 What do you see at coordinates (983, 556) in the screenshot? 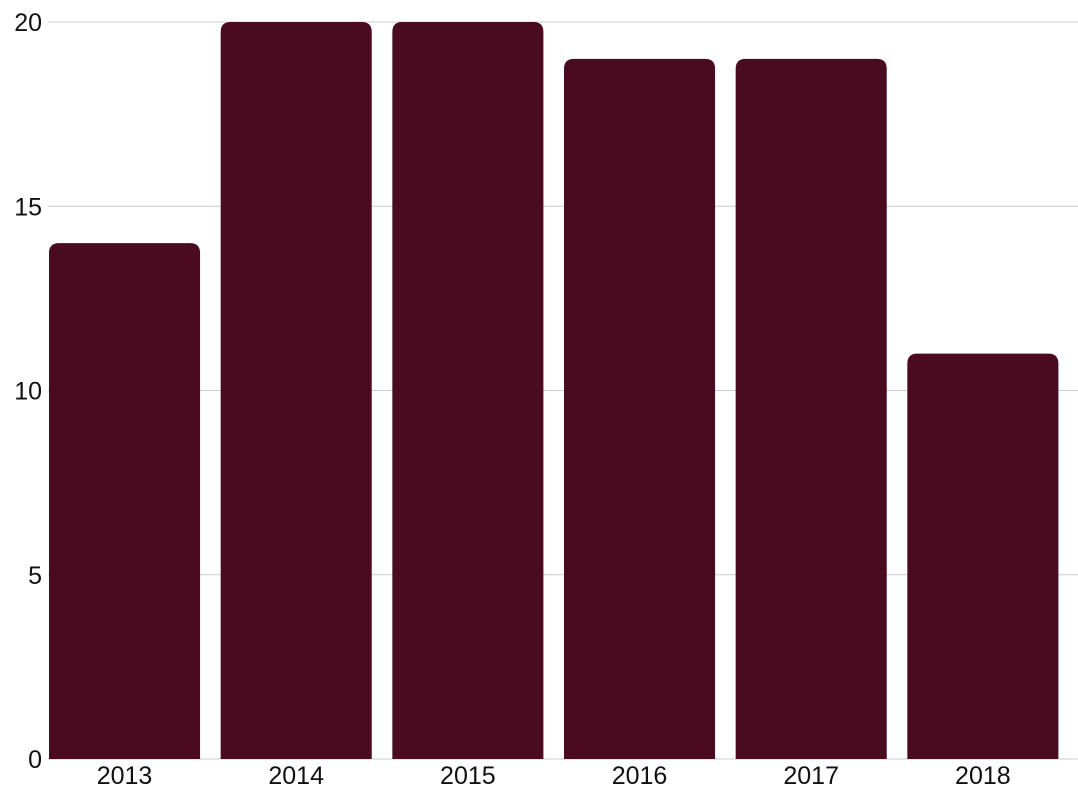
I see `bar-2018` at bounding box center [983, 556].